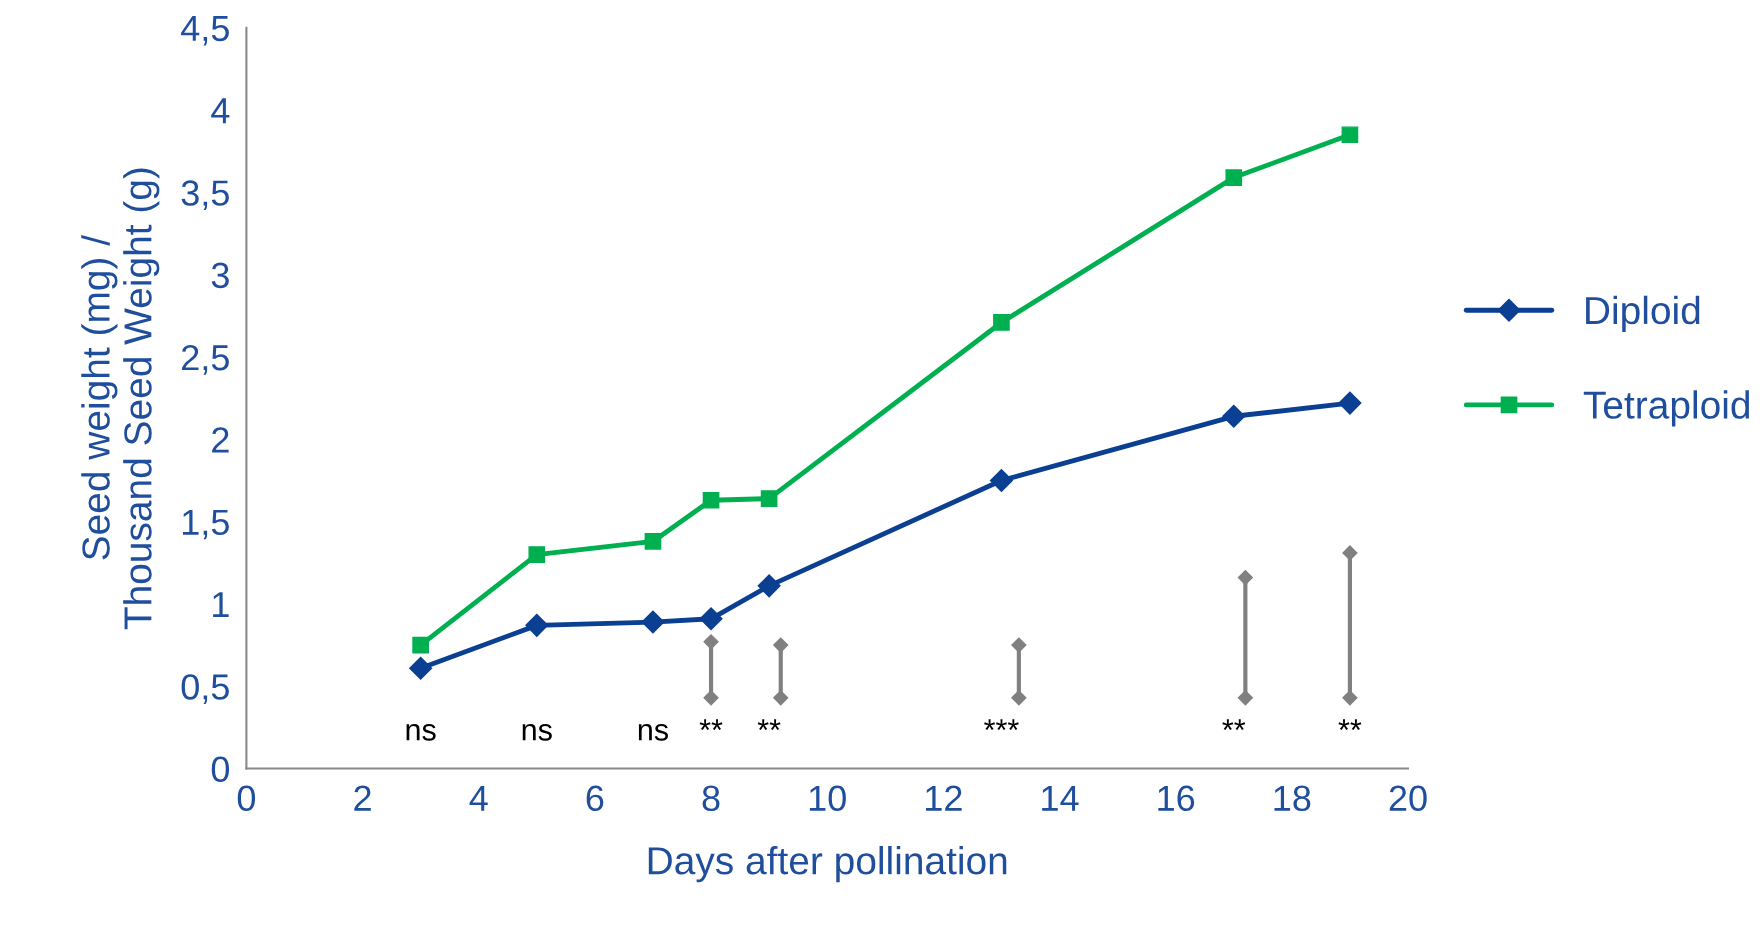 This screenshot has width=1760, height=926. What do you see at coordinates (478, 798) in the screenshot?
I see `x-tick-label: 4` at bounding box center [478, 798].